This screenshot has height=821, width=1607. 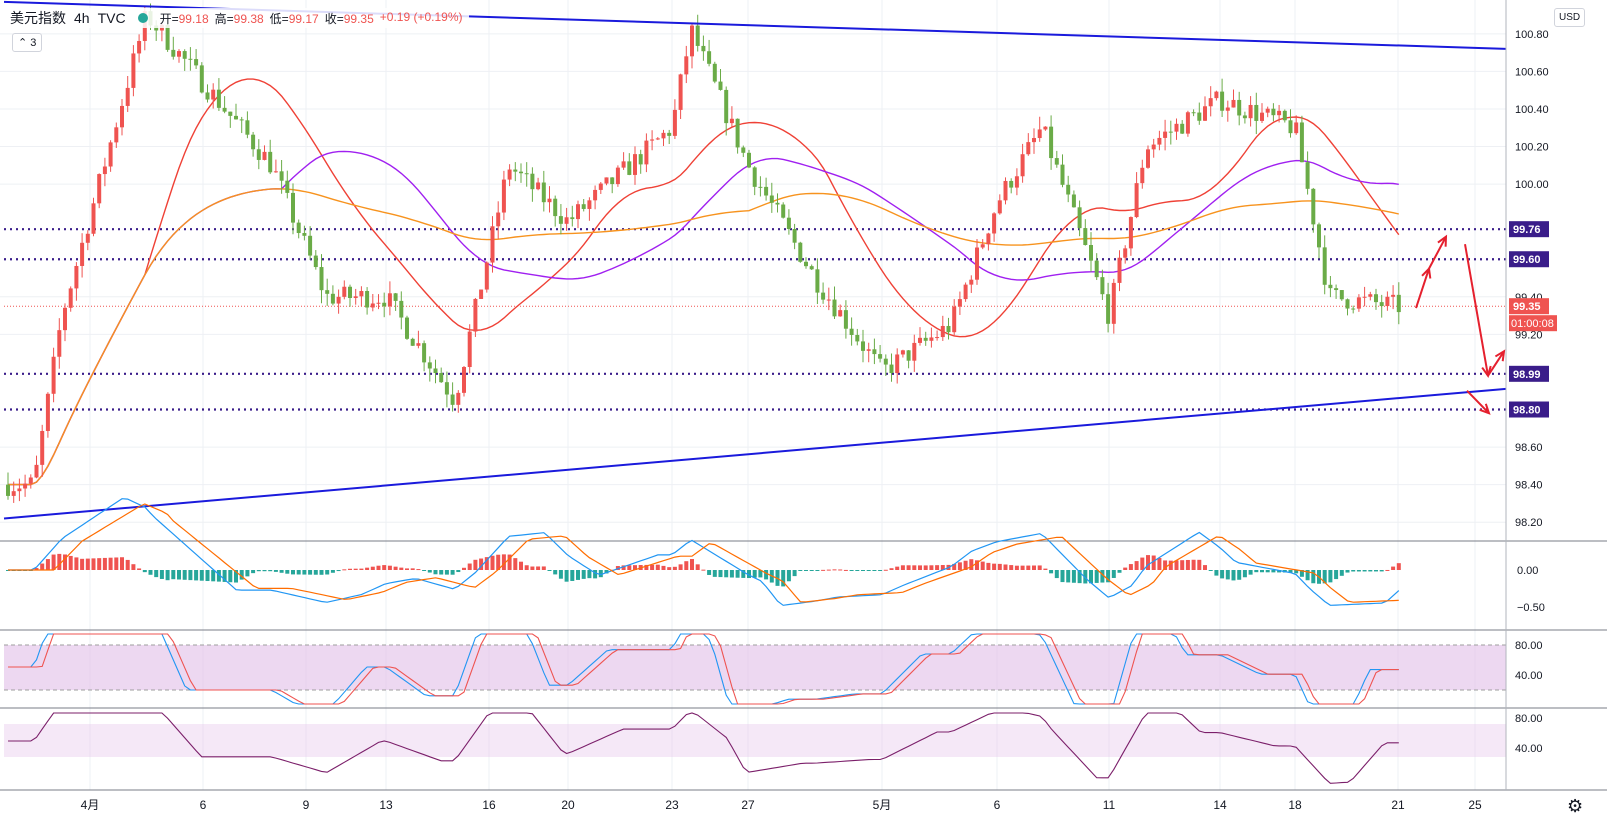 I want to click on price-tick-label: 100.60, so click(x=1532, y=72).